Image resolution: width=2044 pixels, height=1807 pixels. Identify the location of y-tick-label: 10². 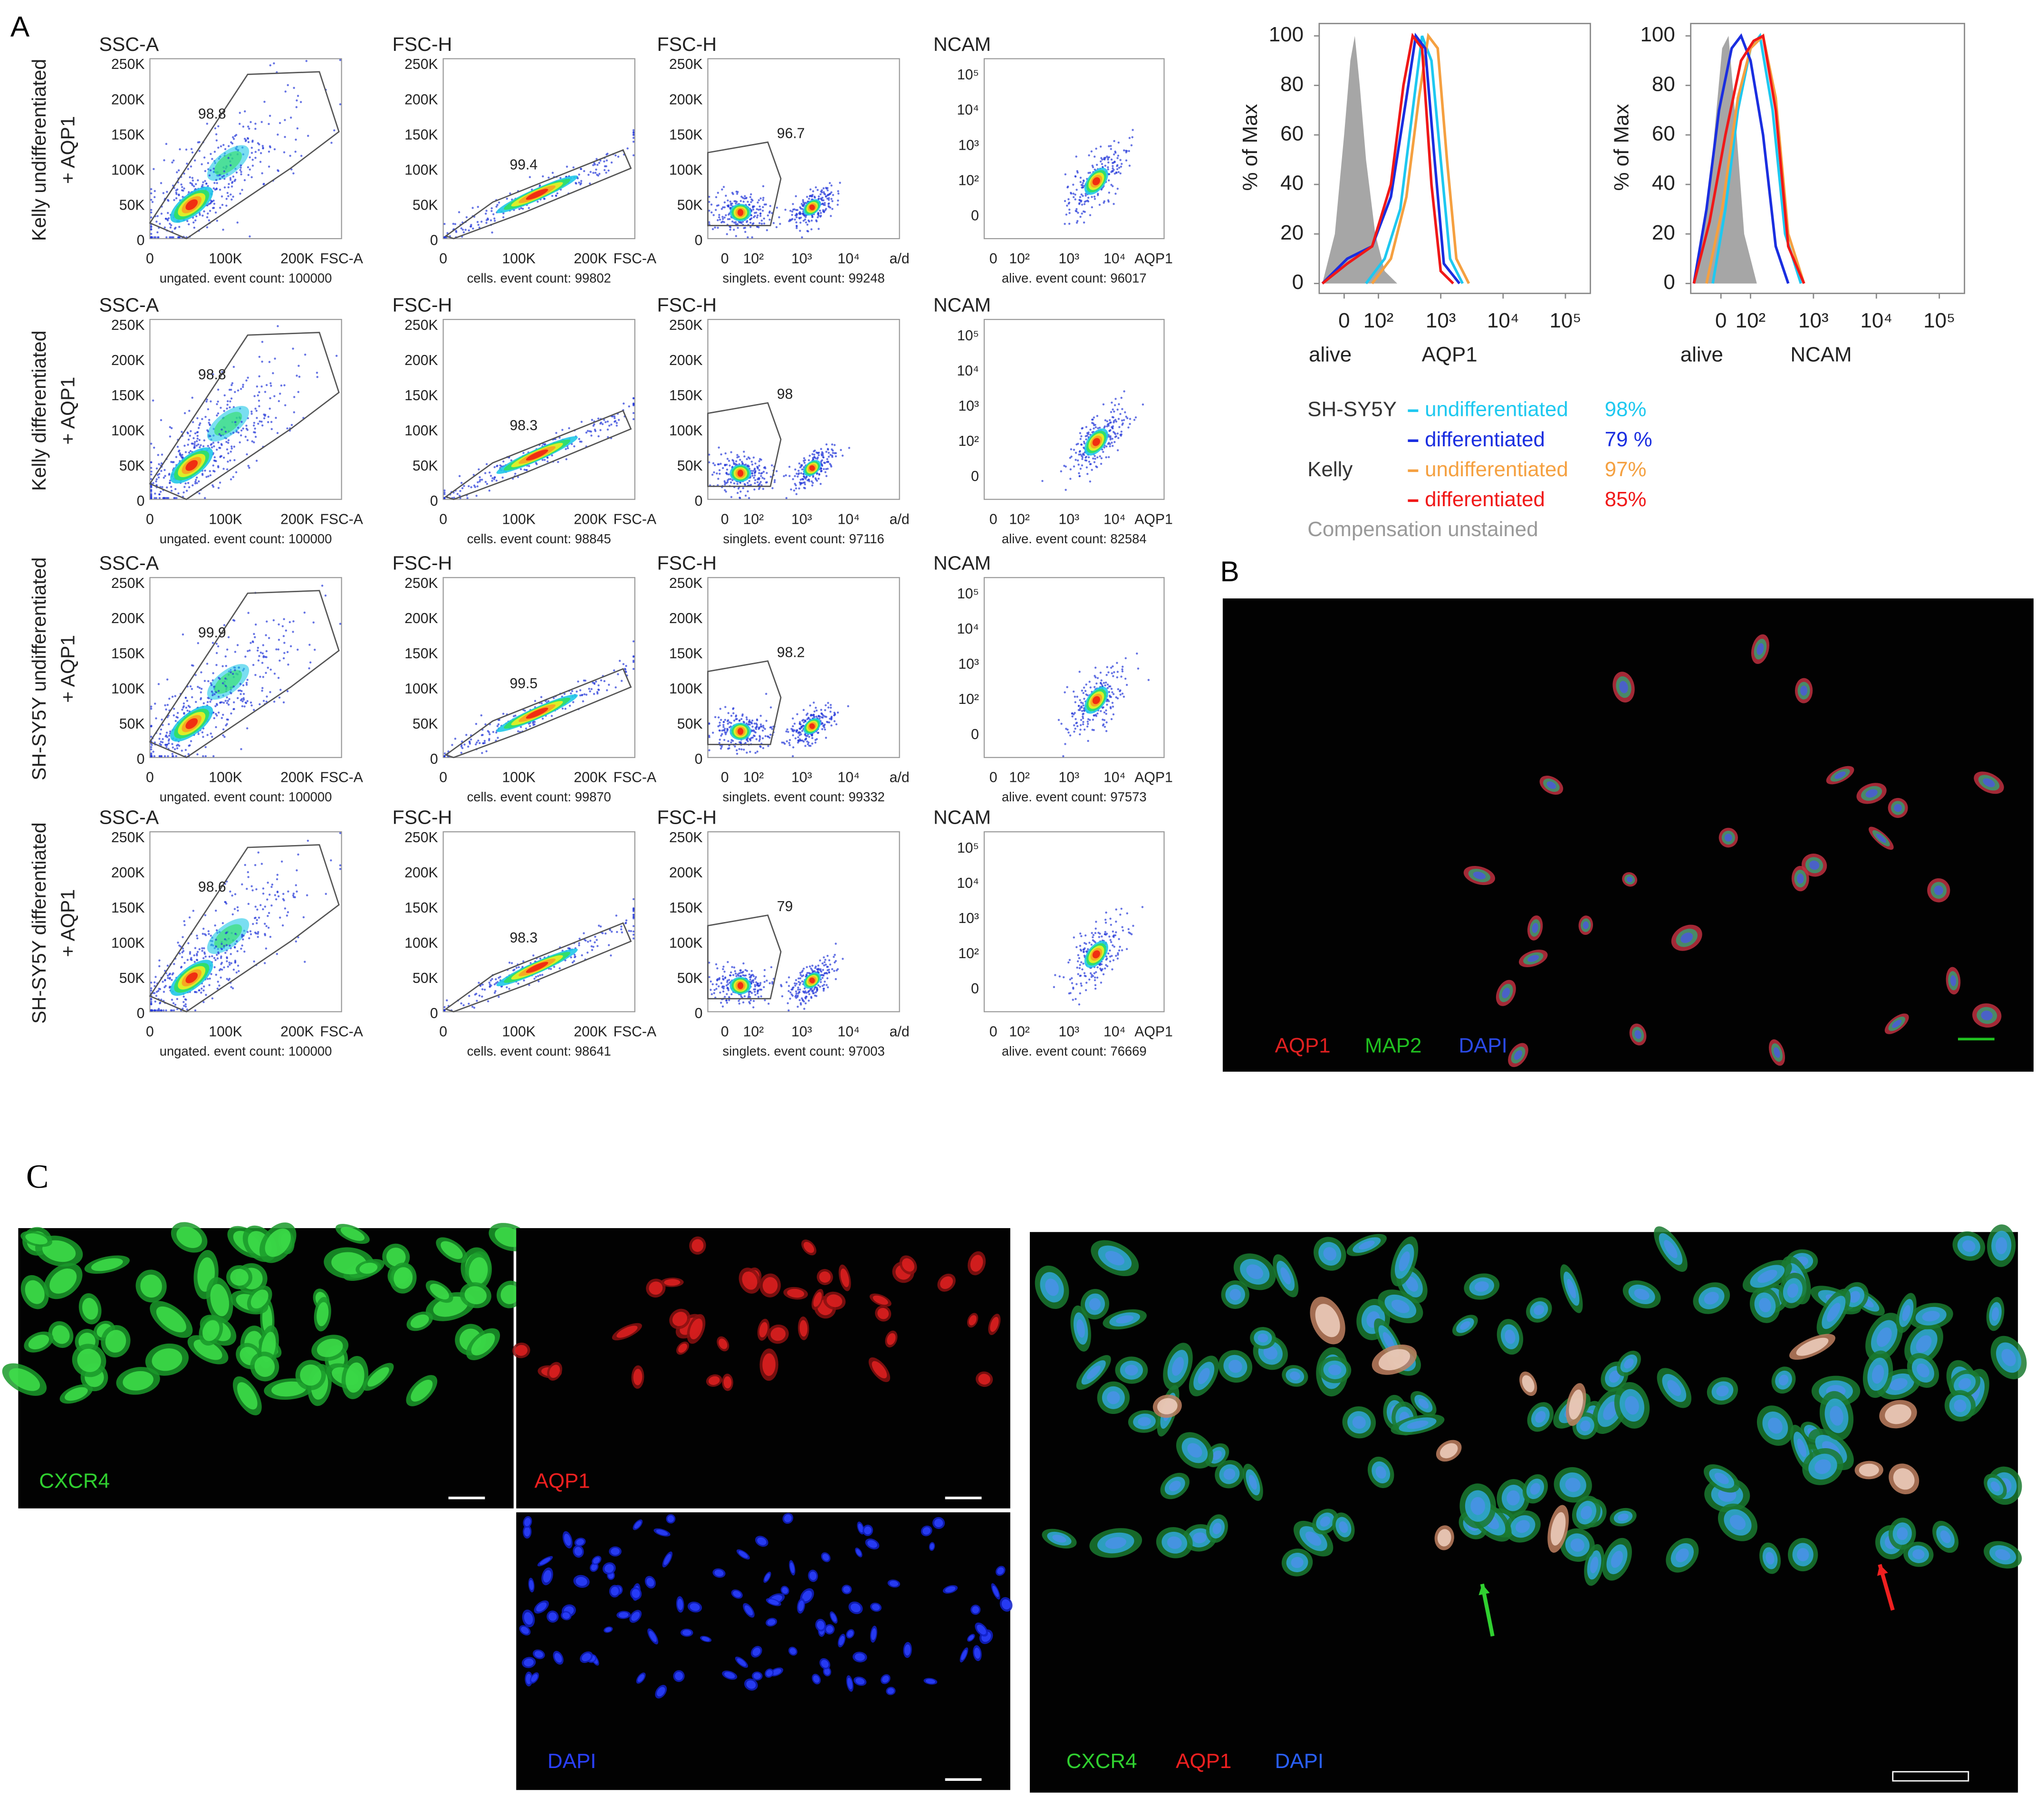
(969, 441).